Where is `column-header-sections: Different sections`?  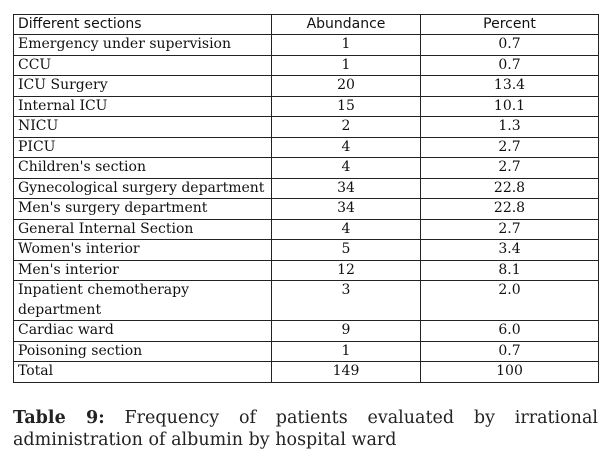 column-header-sections: Different sections is located at coordinates (142, 24).